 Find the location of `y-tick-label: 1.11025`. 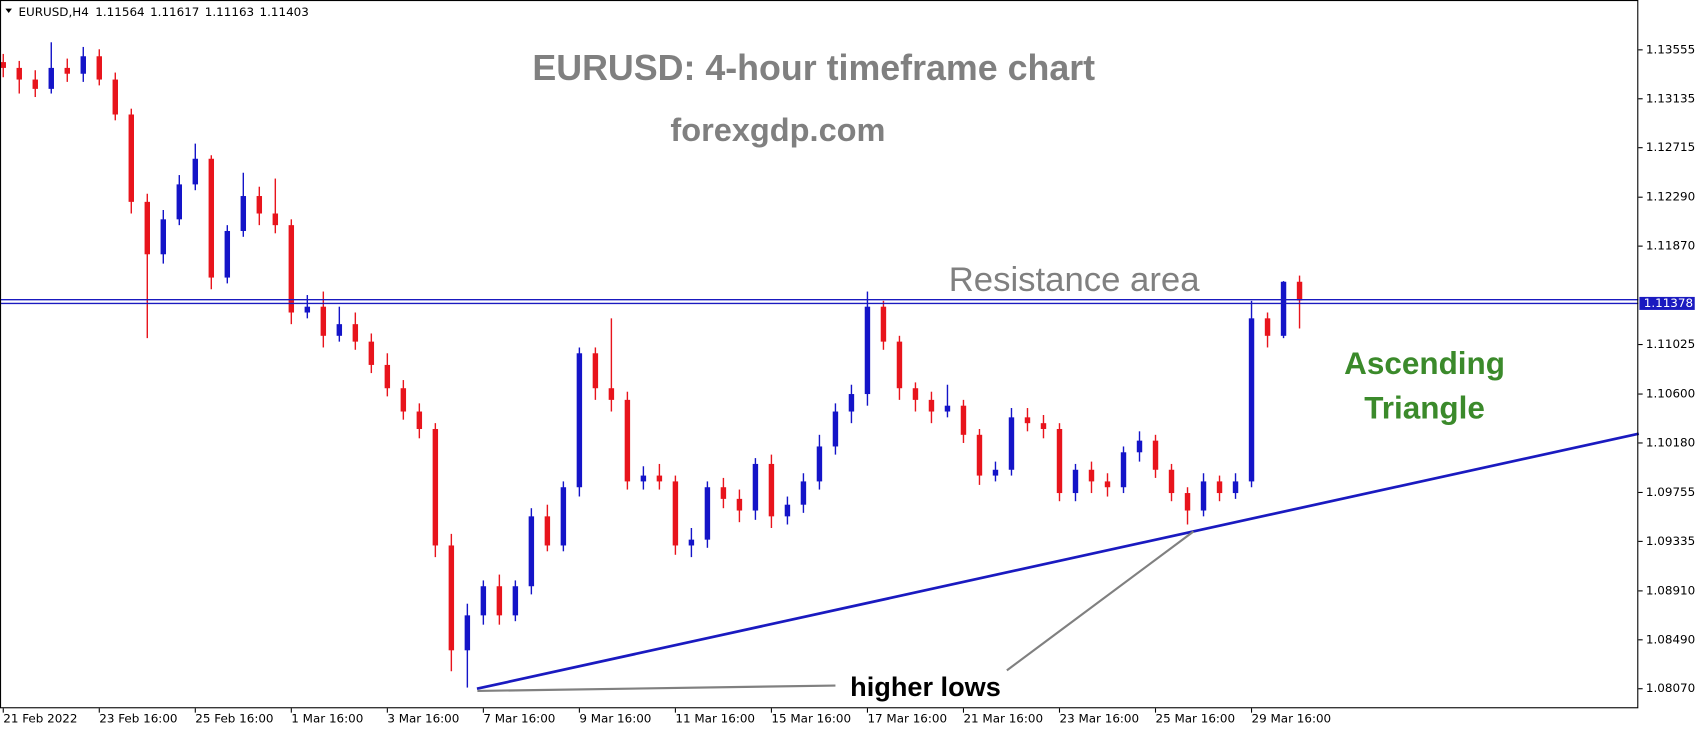

y-tick-label: 1.11025 is located at coordinates (1670, 344).